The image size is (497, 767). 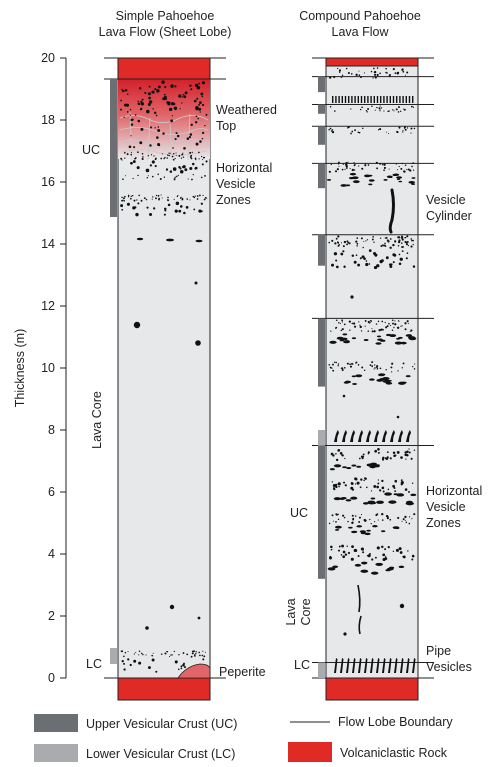 I want to click on compound-lower-crust-bar, so click(x=321, y=670).